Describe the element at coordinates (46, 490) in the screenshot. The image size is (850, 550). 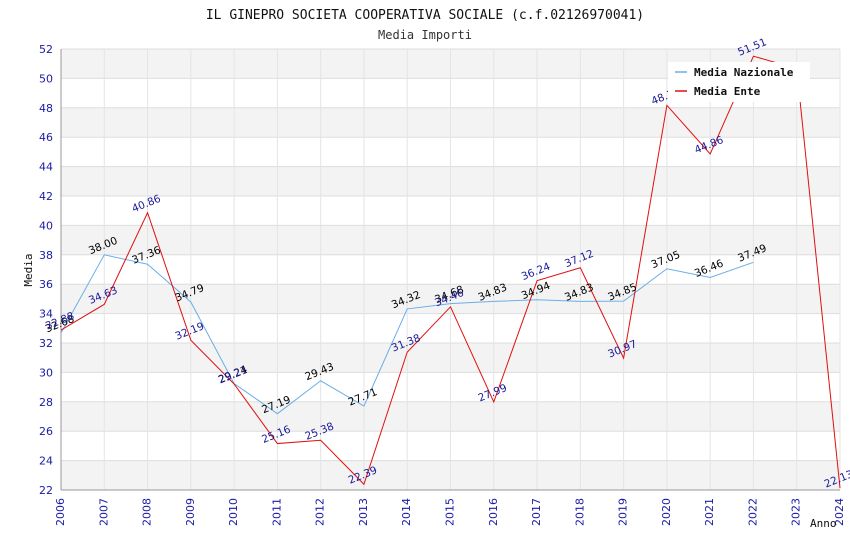
I see `y-tick-label: 22` at that location.